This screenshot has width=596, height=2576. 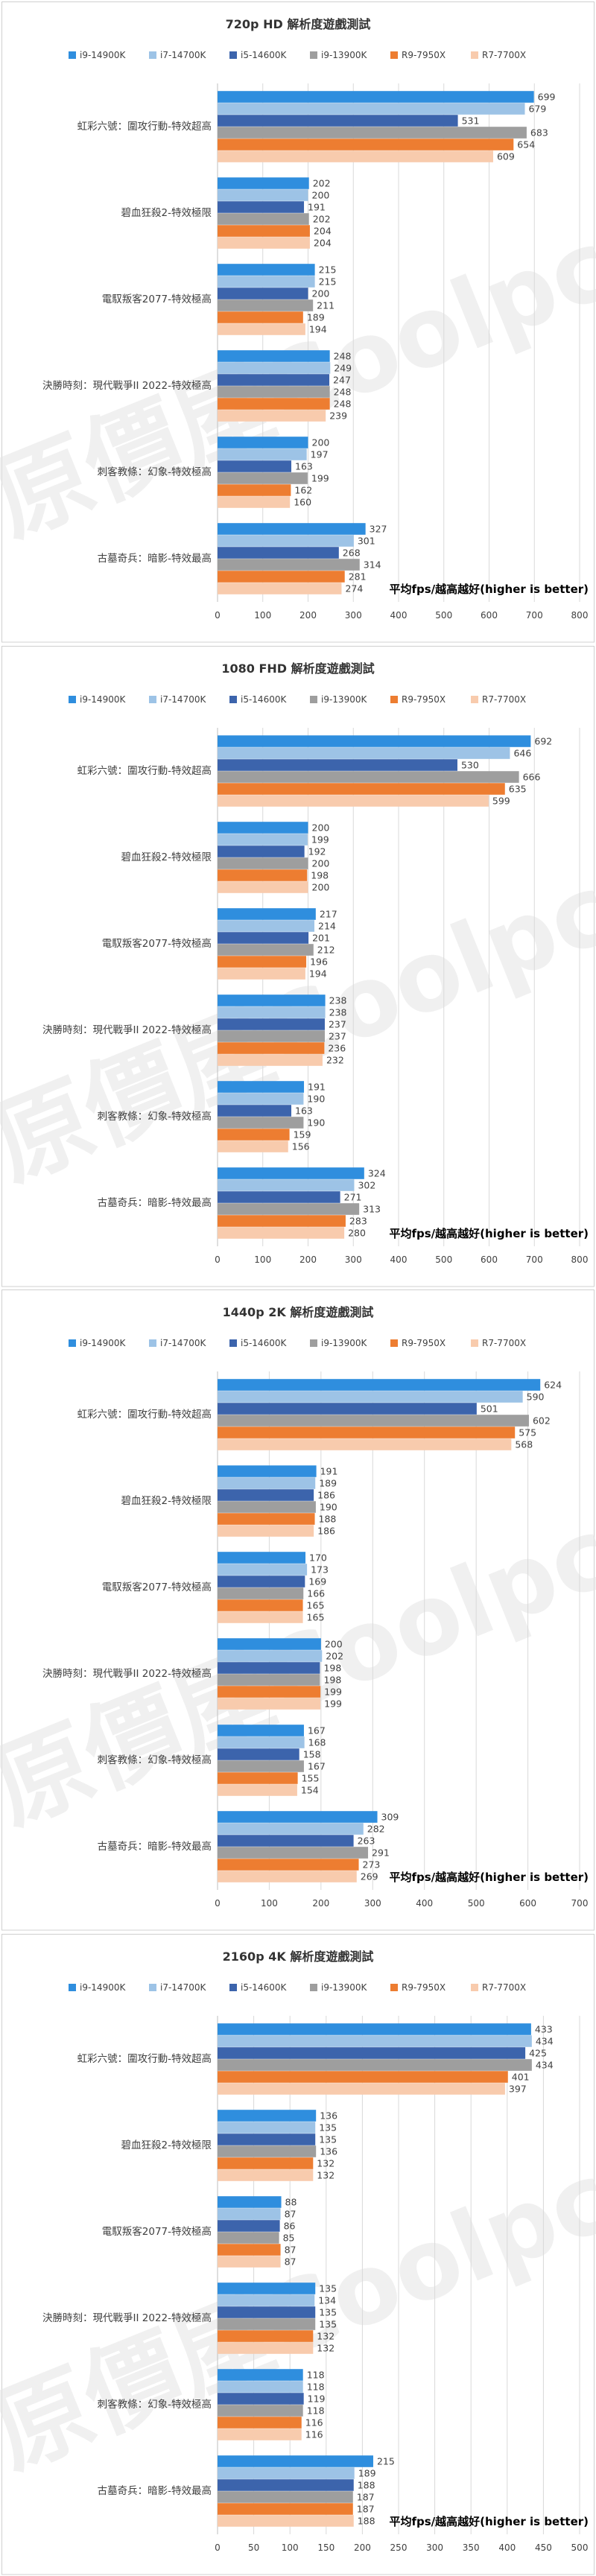 What do you see at coordinates (316, 1593) in the screenshot?
I see `data-label: 166` at bounding box center [316, 1593].